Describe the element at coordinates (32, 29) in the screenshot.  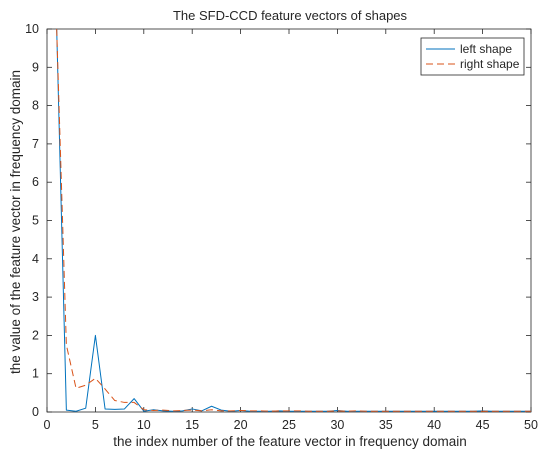
I see `y-tick-label: 10` at that location.